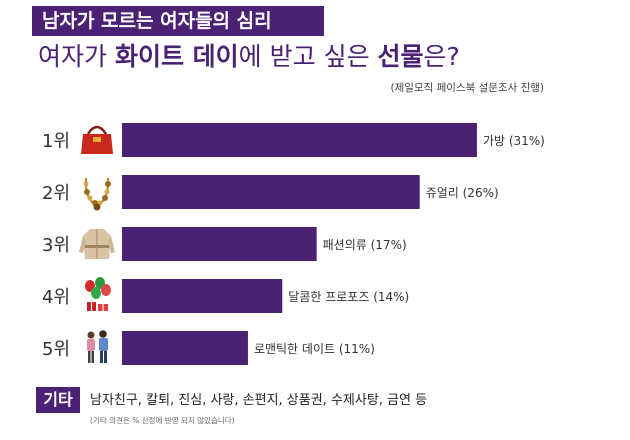 Image resolution: width=630 pixels, height=440 pixels. Describe the element at coordinates (314, 349) in the screenshot. I see `value-label-5: 로맨틱한 데이트 (11%)` at that location.